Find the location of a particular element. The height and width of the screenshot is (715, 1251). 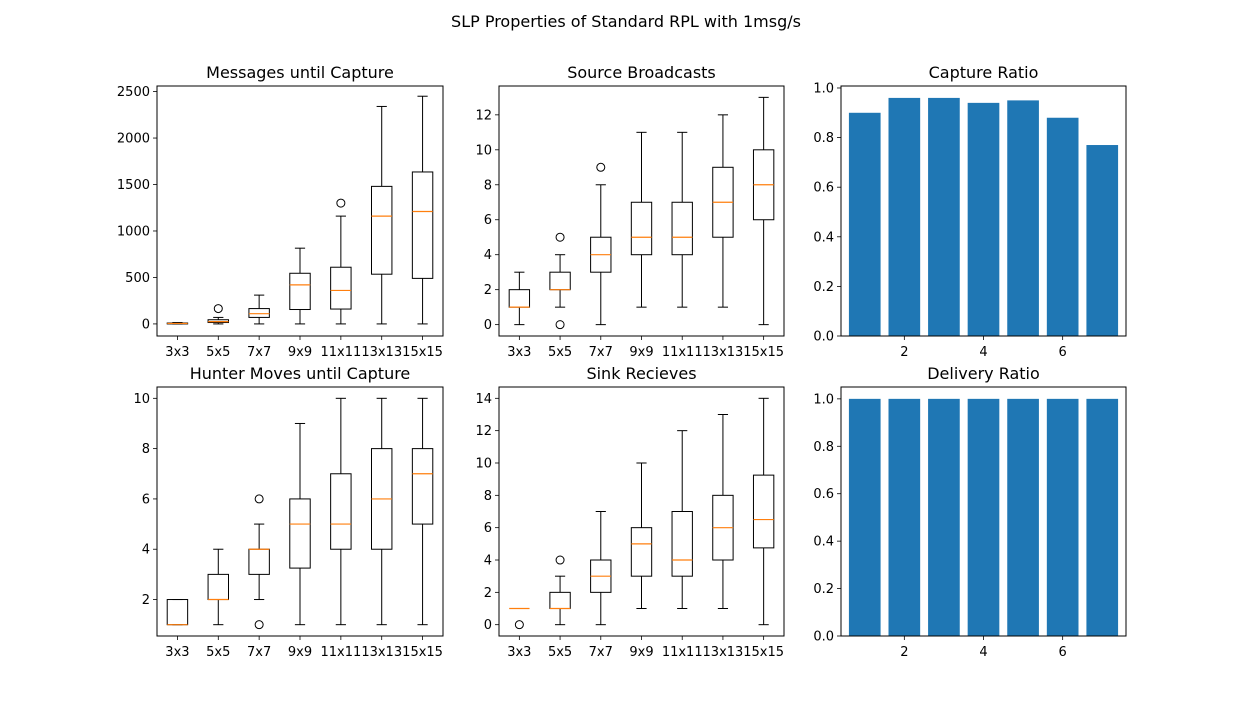

y-tick-label: 2 is located at coordinates (146, 600).